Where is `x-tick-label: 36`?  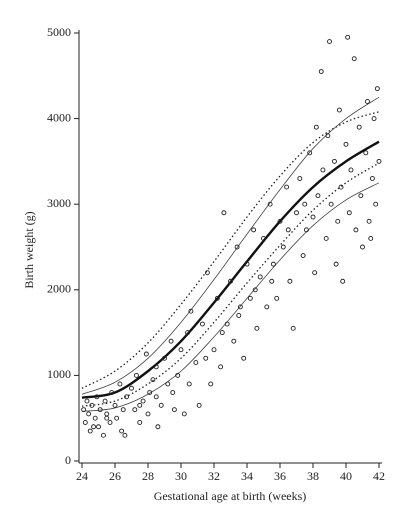 x-tick-label: 36 is located at coordinates (280, 476).